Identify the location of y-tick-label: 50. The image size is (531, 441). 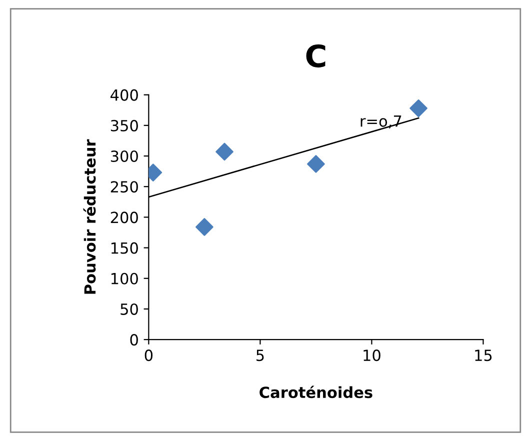
(129, 309).